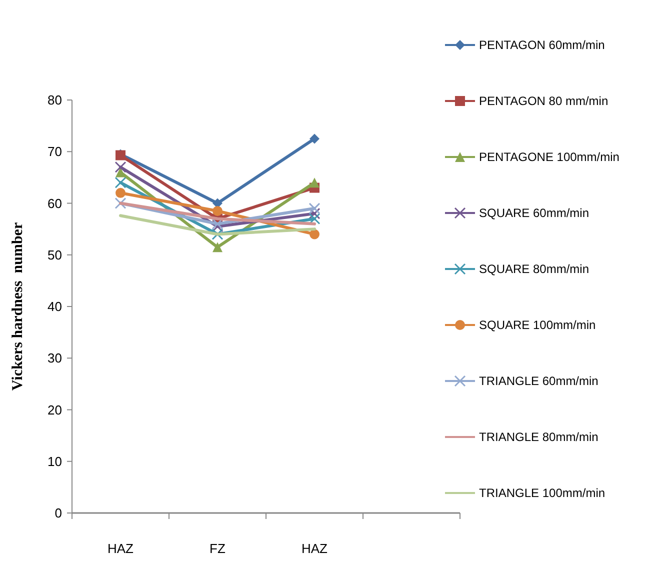  What do you see at coordinates (534, 213) in the screenshot?
I see `legend-label: SQUARE 60mm/min` at bounding box center [534, 213].